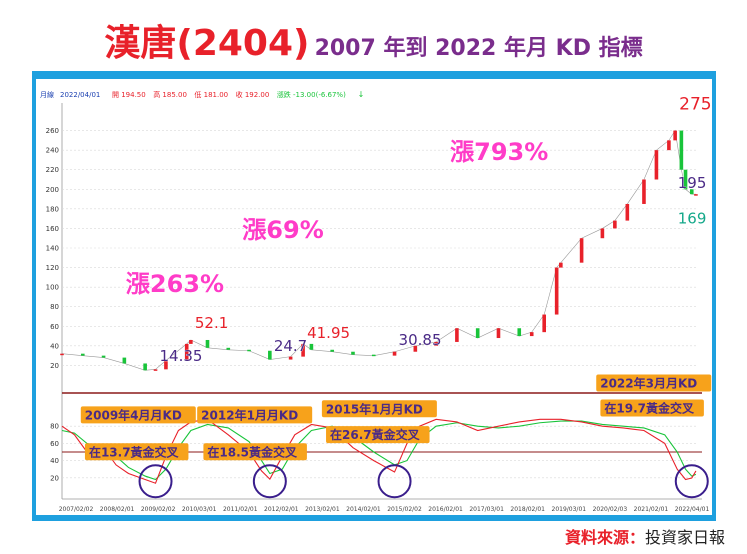 This screenshot has width=747, height=554. I want to click on x-tick-label: 2014/02/01, so click(363, 509).